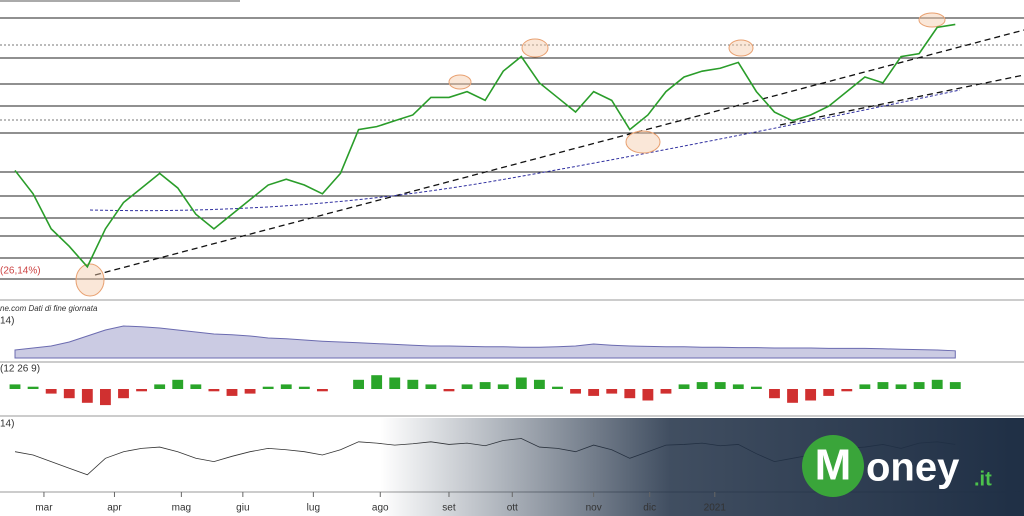 Image resolution: width=1024 pixels, height=516 pixels. What do you see at coordinates (649, 508) in the screenshot?
I see `x-tick-label: dic` at bounding box center [649, 508].